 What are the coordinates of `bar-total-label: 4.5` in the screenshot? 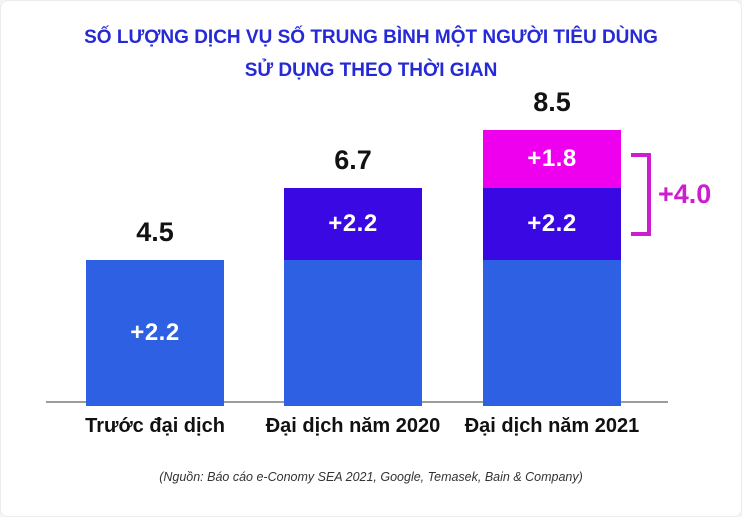 It's located at (155, 231).